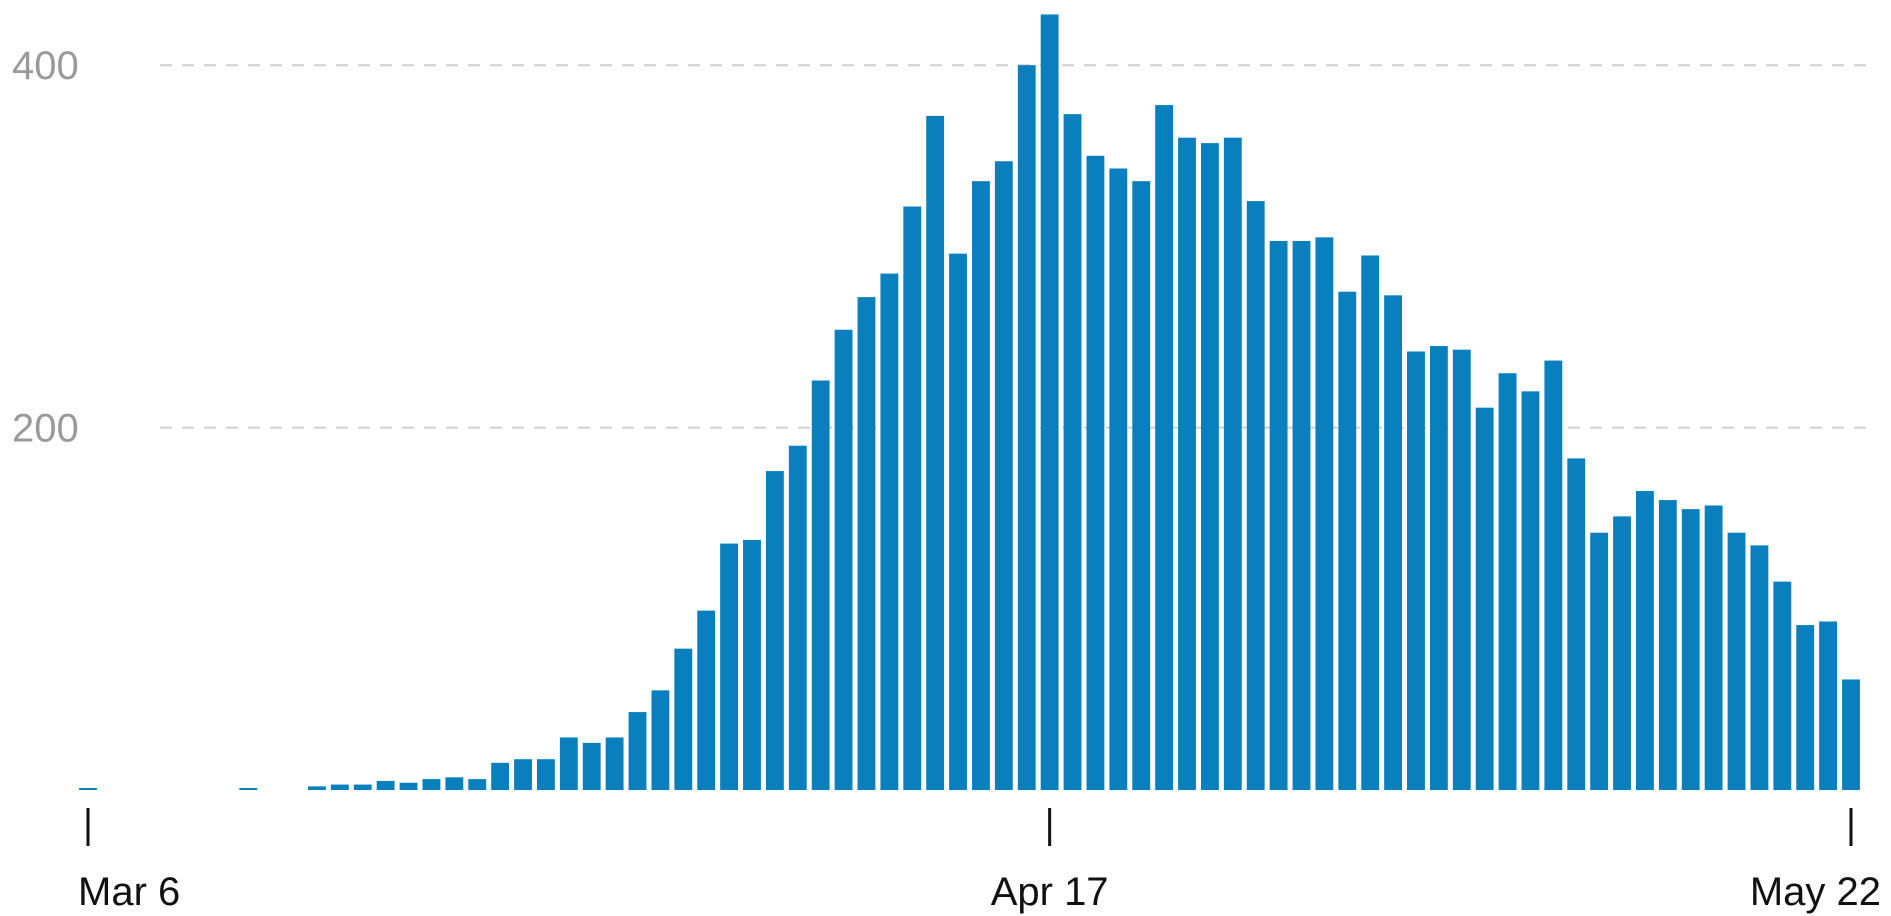 The height and width of the screenshot is (916, 1891). What do you see at coordinates (979, 861) in the screenshot?
I see `x-axis: Mar 6 Apr 17 May 22` at bounding box center [979, 861].